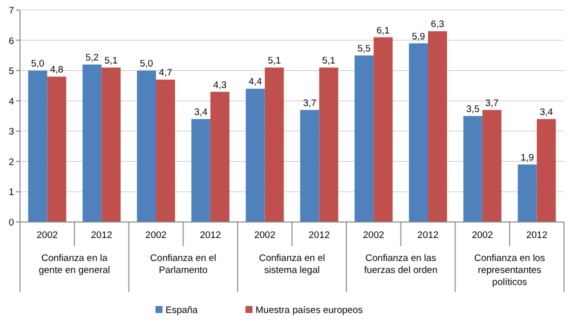  What do you see at coordinates (309, 310) in the screenshot?
I see `legend-label: Muestra países europeos` at bounding box center [309, 310].